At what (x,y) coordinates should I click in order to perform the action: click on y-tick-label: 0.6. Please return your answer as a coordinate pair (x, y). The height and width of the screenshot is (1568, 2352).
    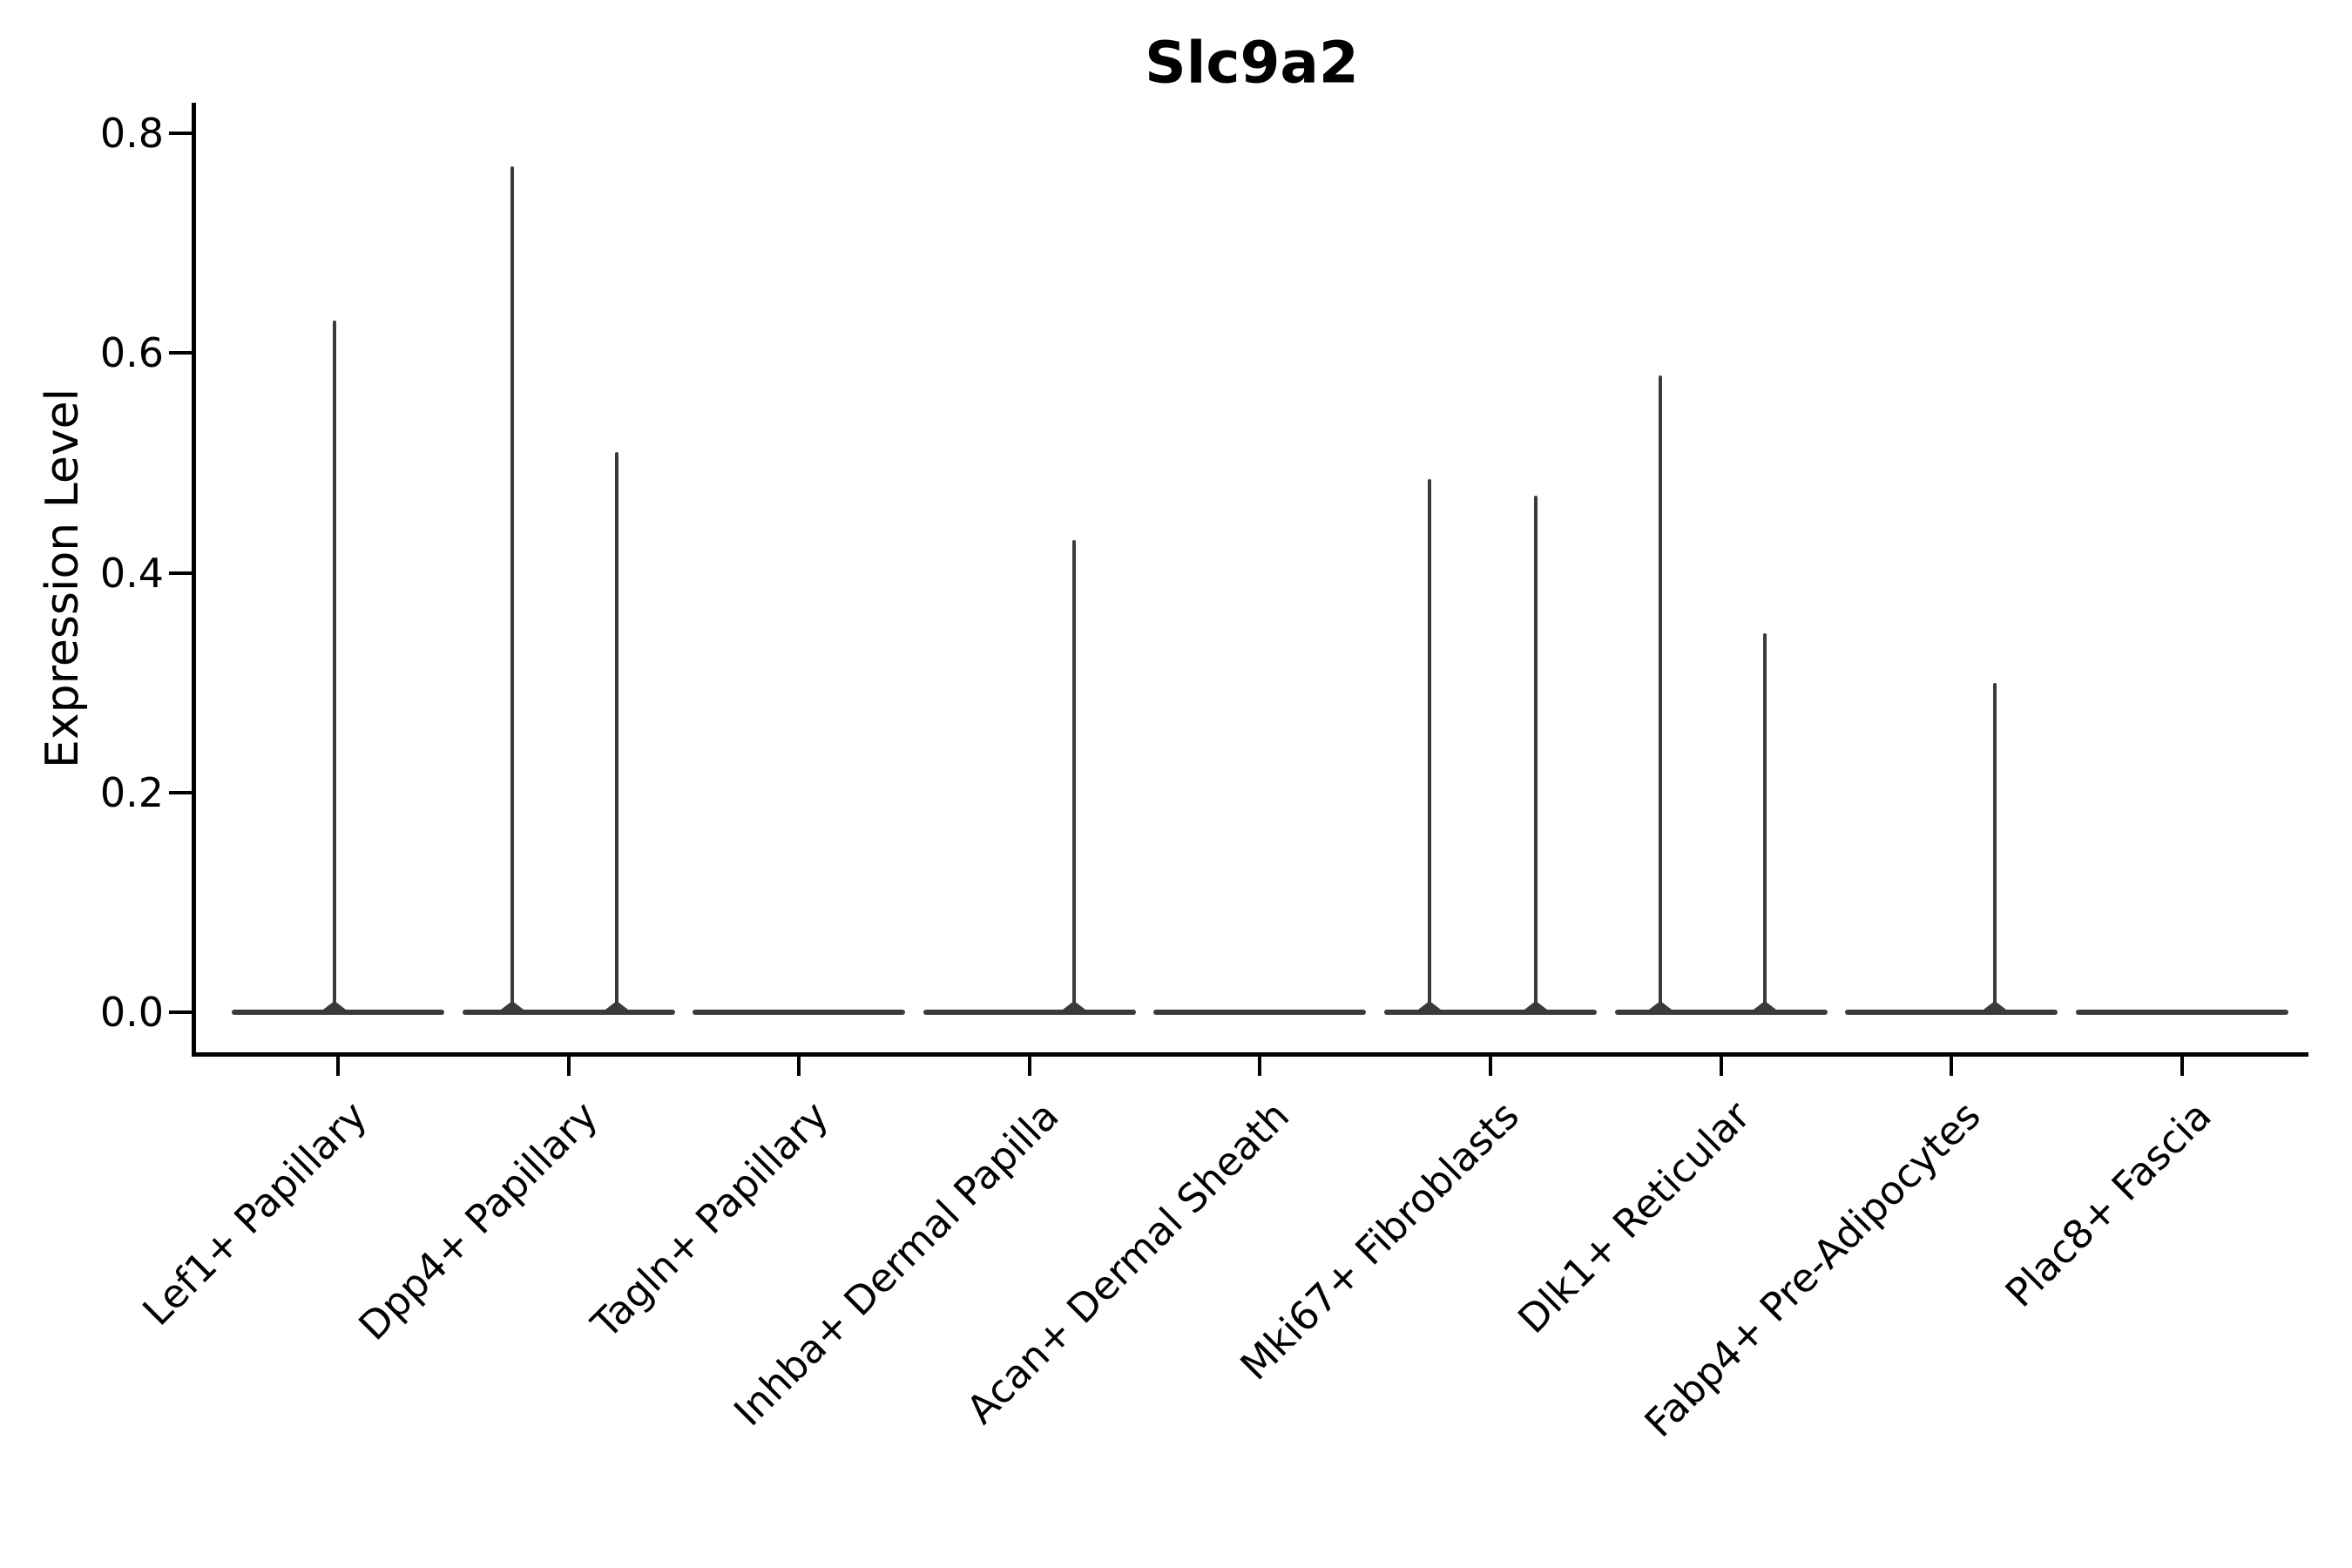
    Looking at the image, I should click on (131, 353).